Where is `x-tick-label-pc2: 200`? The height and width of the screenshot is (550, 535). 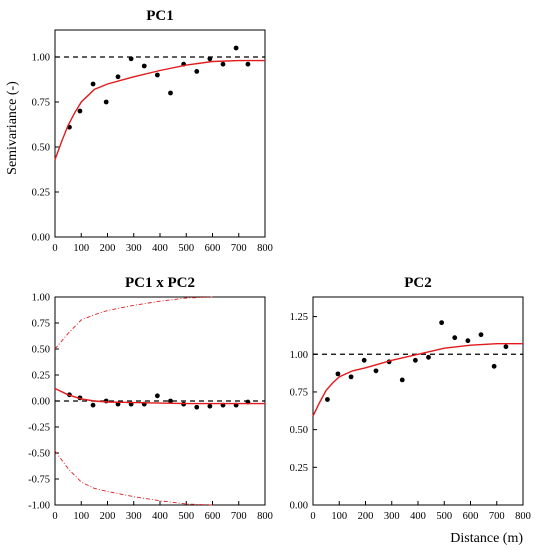 x-tick-label-pc2: 200 is located at coordinates (366, 516).